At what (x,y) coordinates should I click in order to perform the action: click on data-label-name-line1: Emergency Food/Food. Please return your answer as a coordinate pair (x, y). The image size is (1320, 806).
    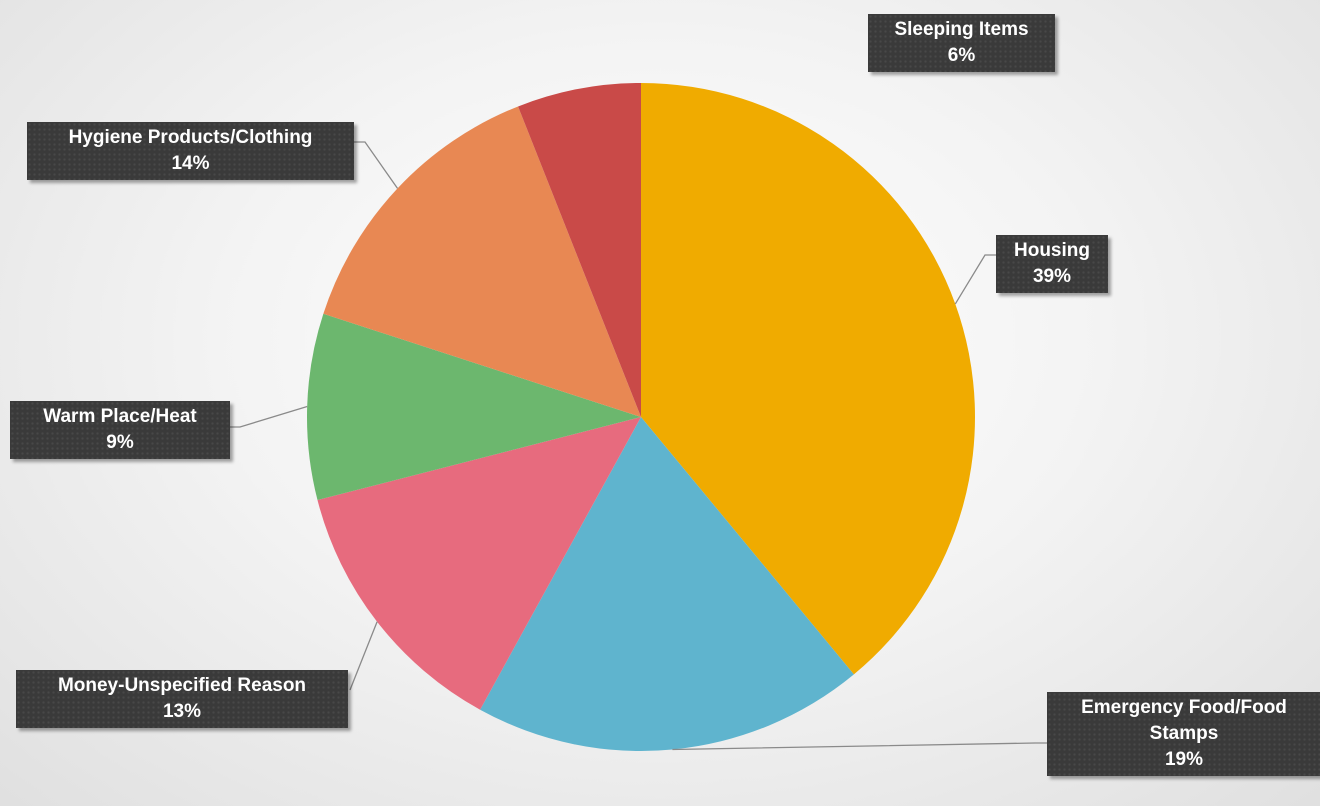
    Looking at the image, I should click on (1184, 707).